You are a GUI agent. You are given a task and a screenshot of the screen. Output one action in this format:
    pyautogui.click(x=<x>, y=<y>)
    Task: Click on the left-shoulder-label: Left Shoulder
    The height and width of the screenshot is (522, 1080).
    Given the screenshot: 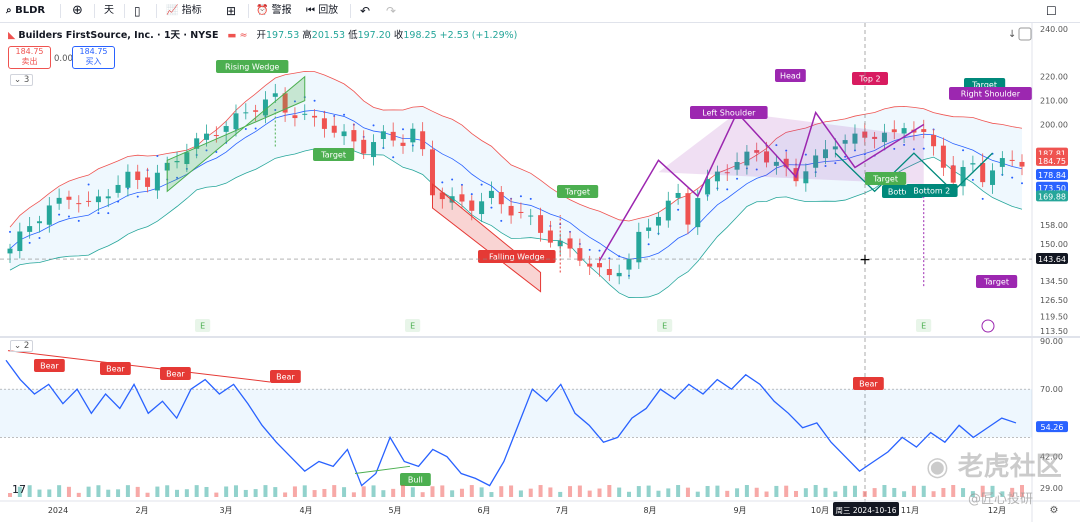 What is the action you would take?
    pyautogui.click(x=729, y=112)
    